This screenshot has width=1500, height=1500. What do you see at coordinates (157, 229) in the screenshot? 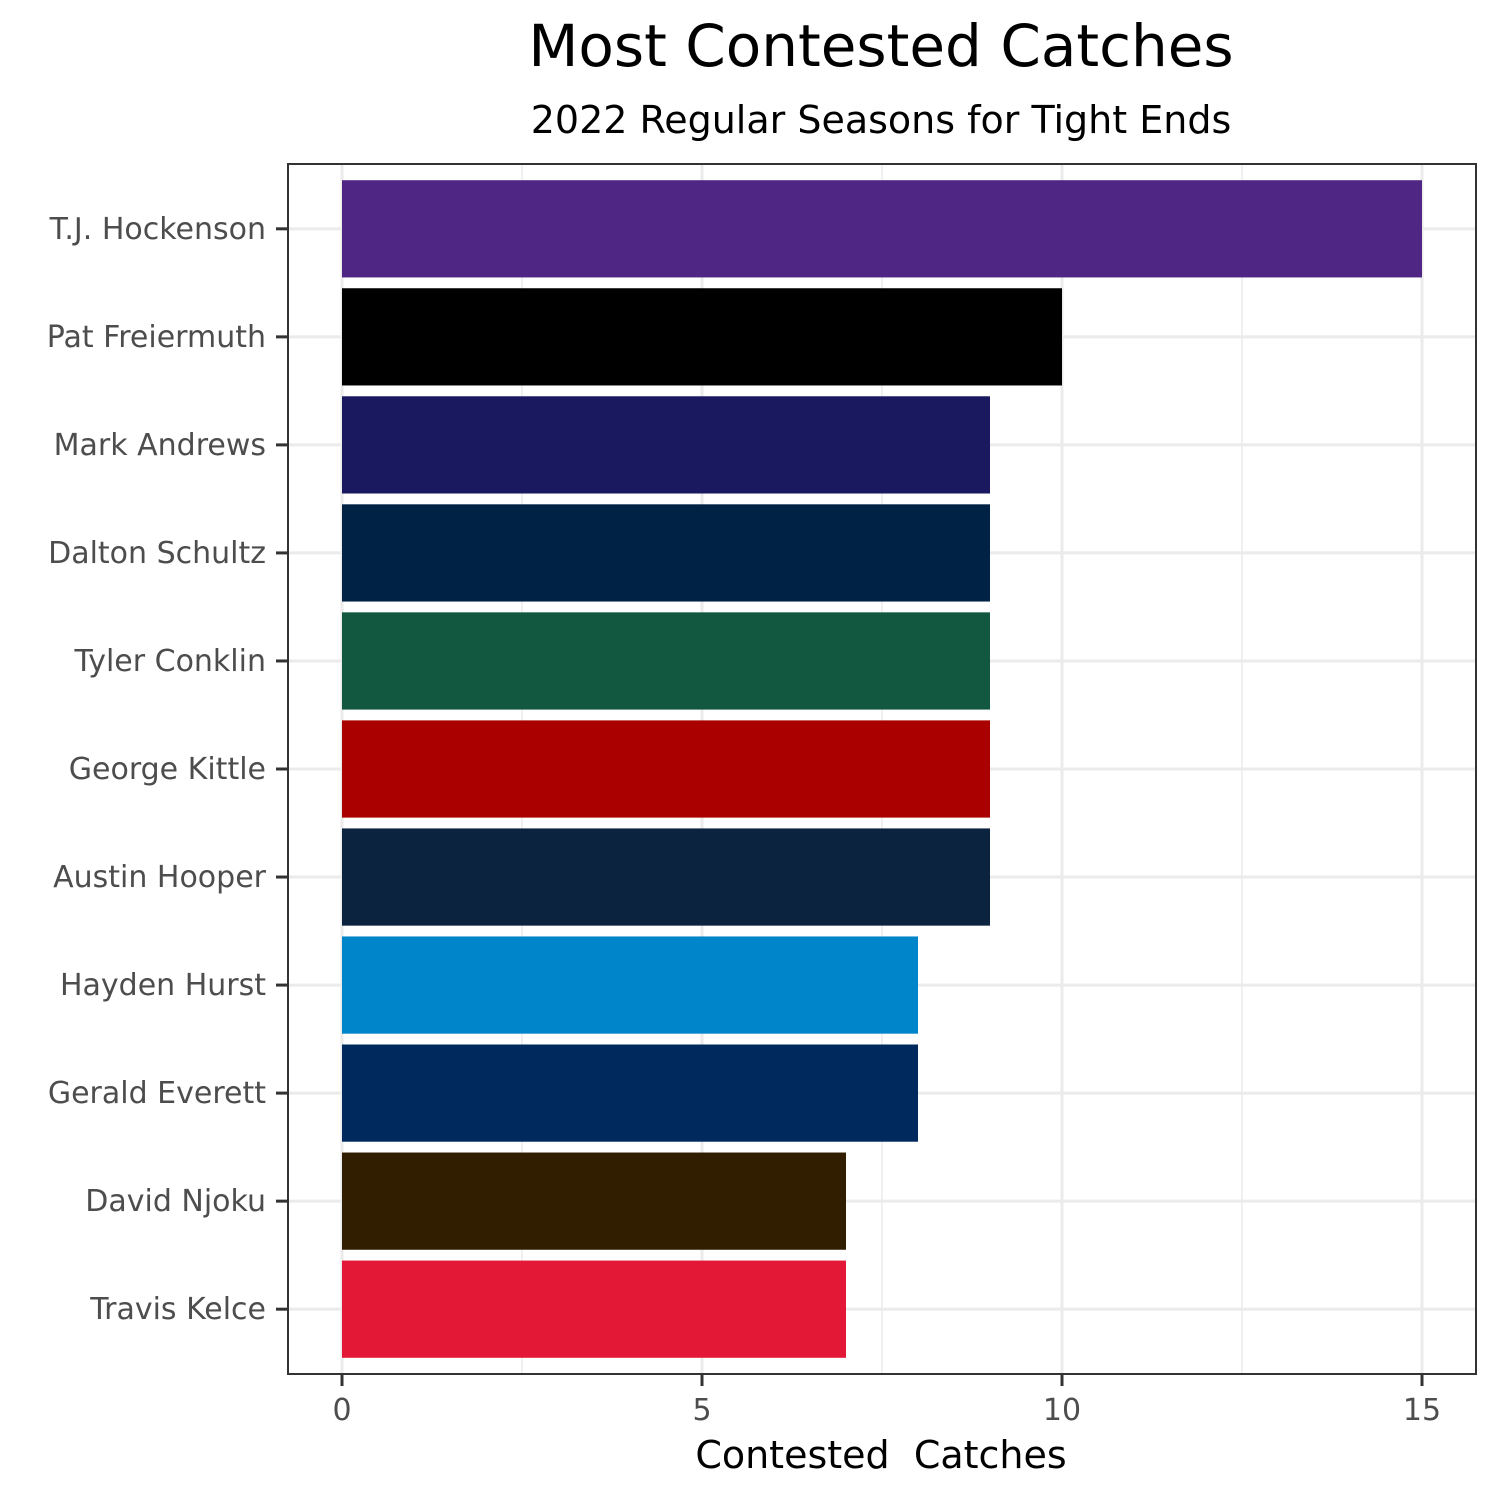
I see `y-tick-label: T.J. Hockenson` at bounding box center [157, 229].